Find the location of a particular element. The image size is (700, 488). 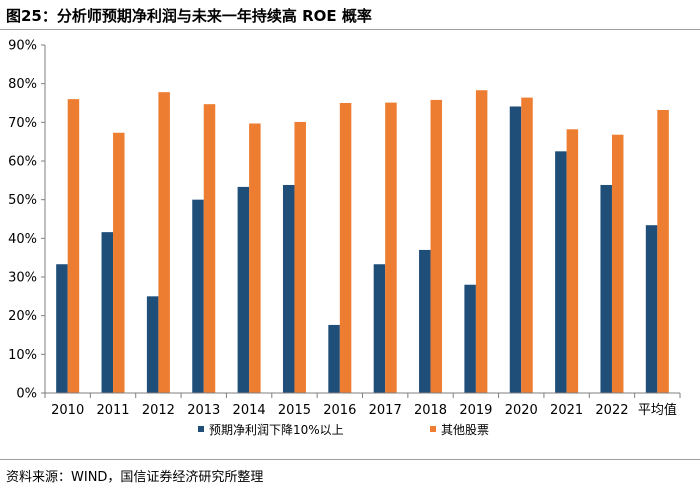

bottom-rule is located at coordinates (350, 459).